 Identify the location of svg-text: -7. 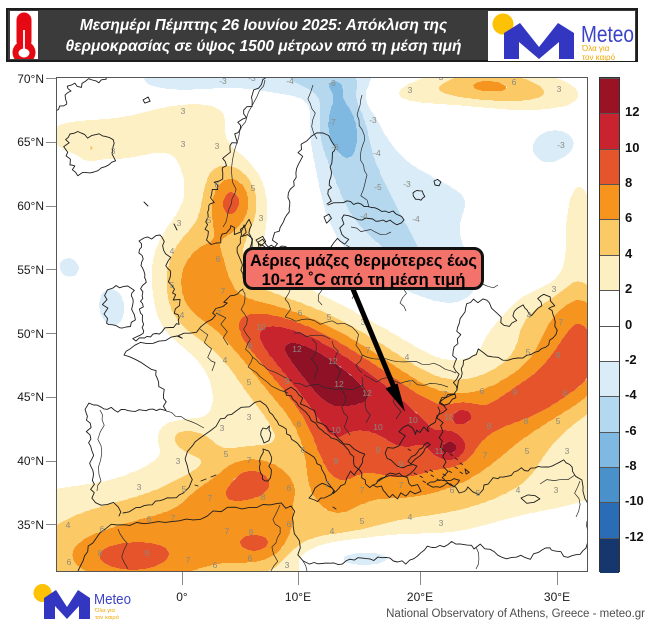
(332, 122).